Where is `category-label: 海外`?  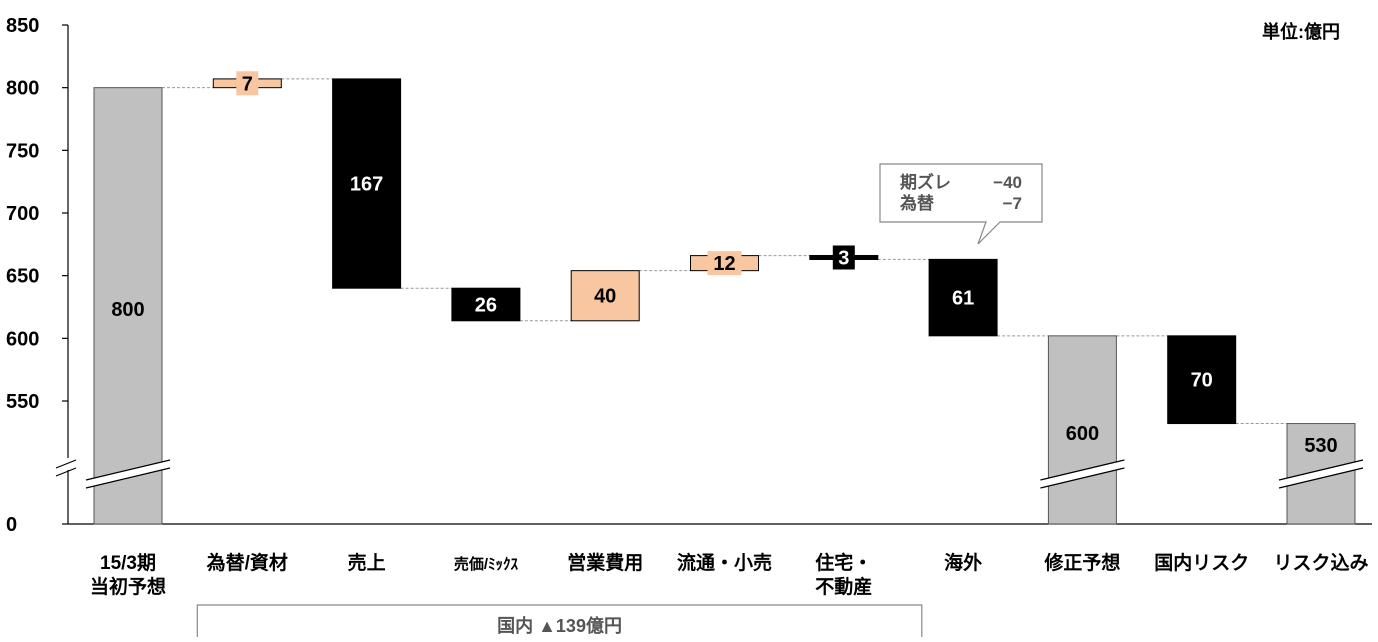
category-label: 海外 is located at coordinates (963, 562).